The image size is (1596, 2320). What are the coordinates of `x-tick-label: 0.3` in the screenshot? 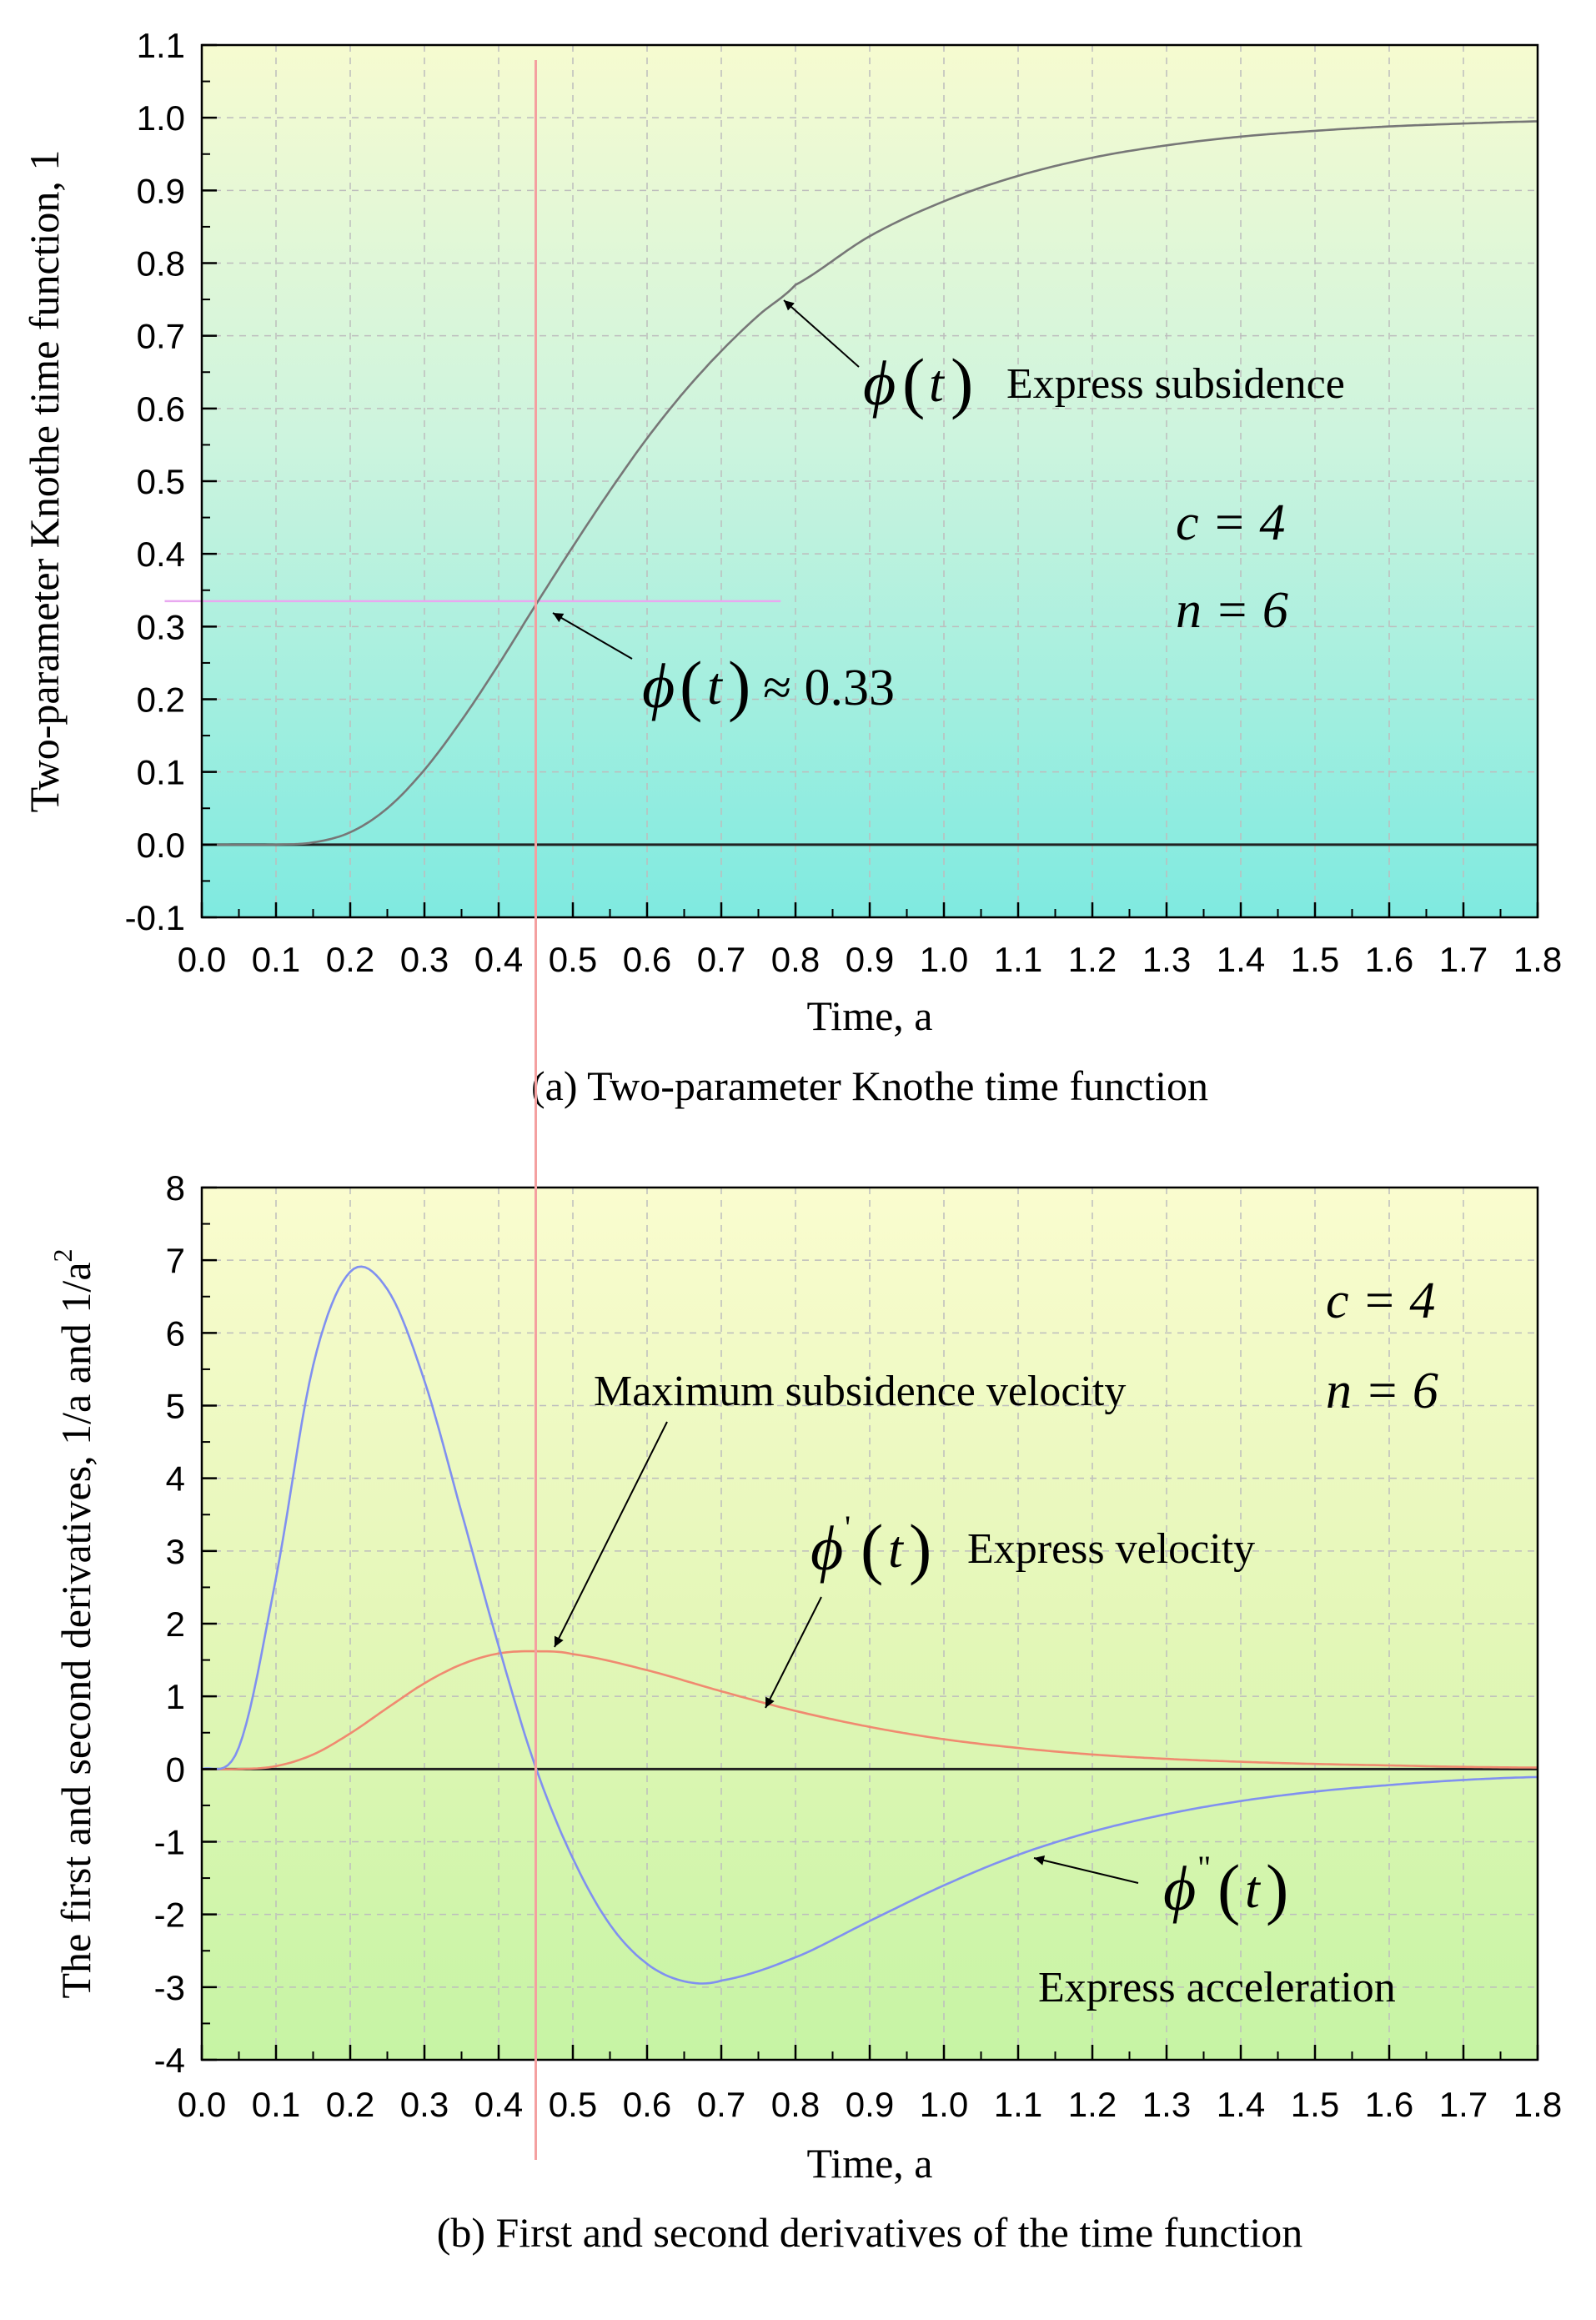 It's located at (424, 2104).